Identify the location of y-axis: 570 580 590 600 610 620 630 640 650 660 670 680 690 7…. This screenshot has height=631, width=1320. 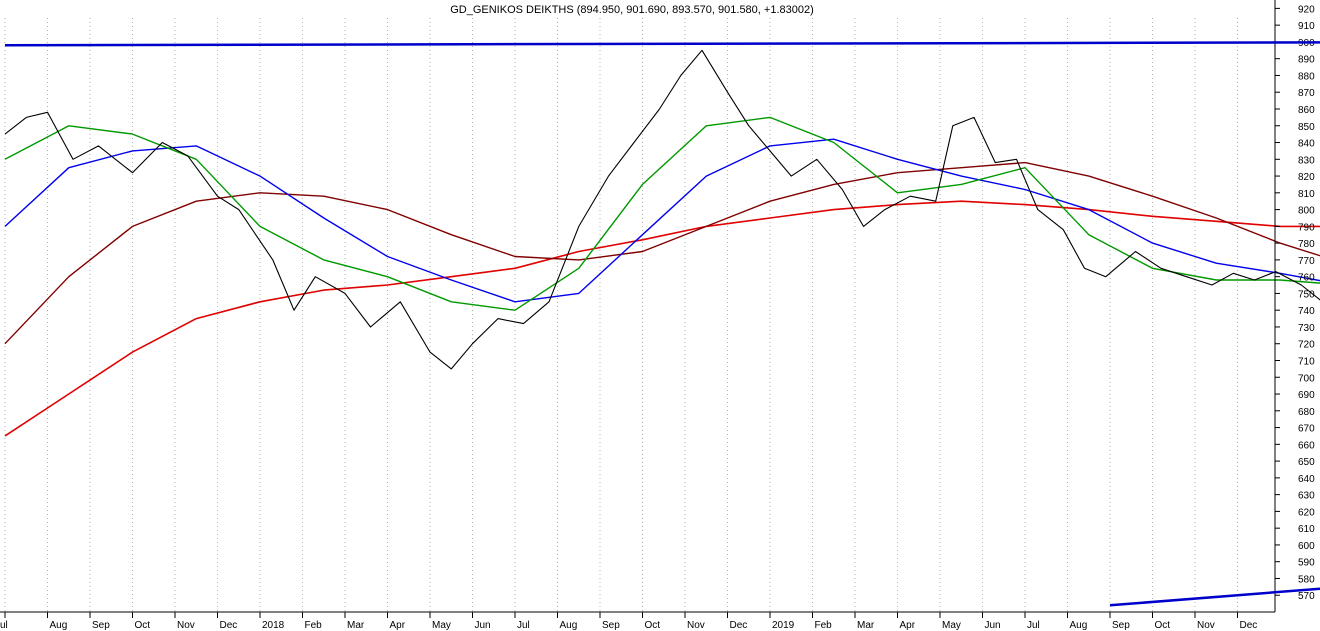
(1294, 306).